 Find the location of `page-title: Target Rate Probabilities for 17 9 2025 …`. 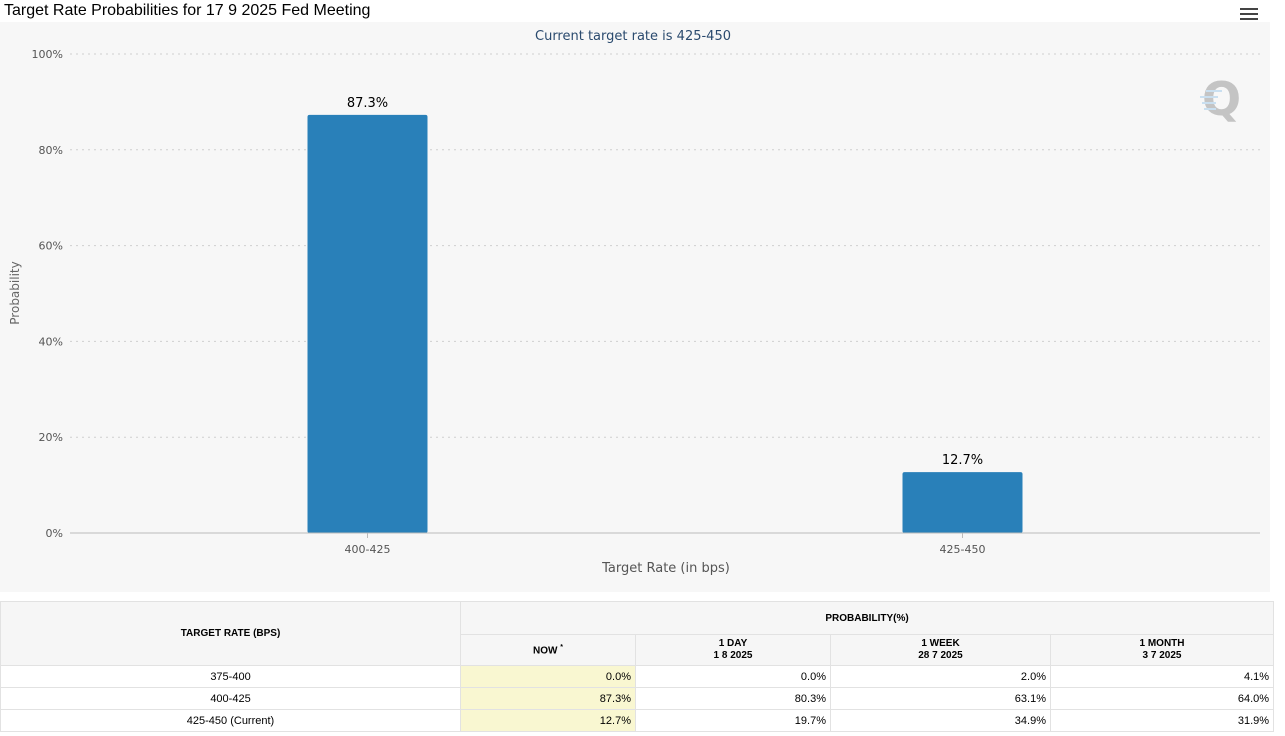

page-title: Target Rate Probabilities for 17 9 2025 … is located at coordinates (187, 10).